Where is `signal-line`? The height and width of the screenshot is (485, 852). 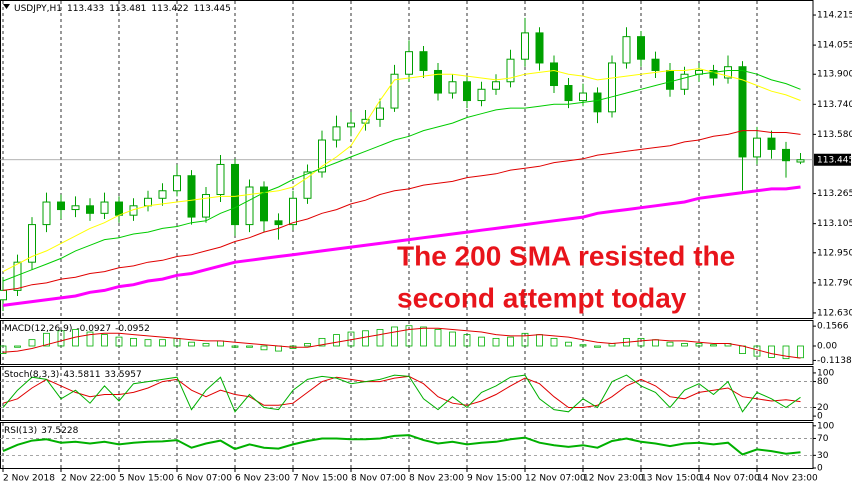
signal-line is located at coordinates (401, 343).